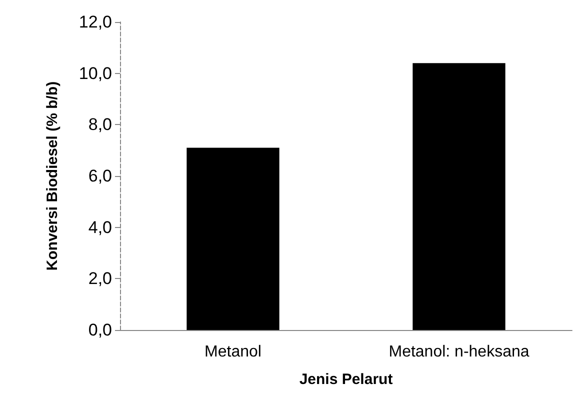 The width and height of the screenshot is (580, 410). Describe the element at coordinates (233, 352) in the screenshot. I see `x-tick-label: Metanol` at that location.